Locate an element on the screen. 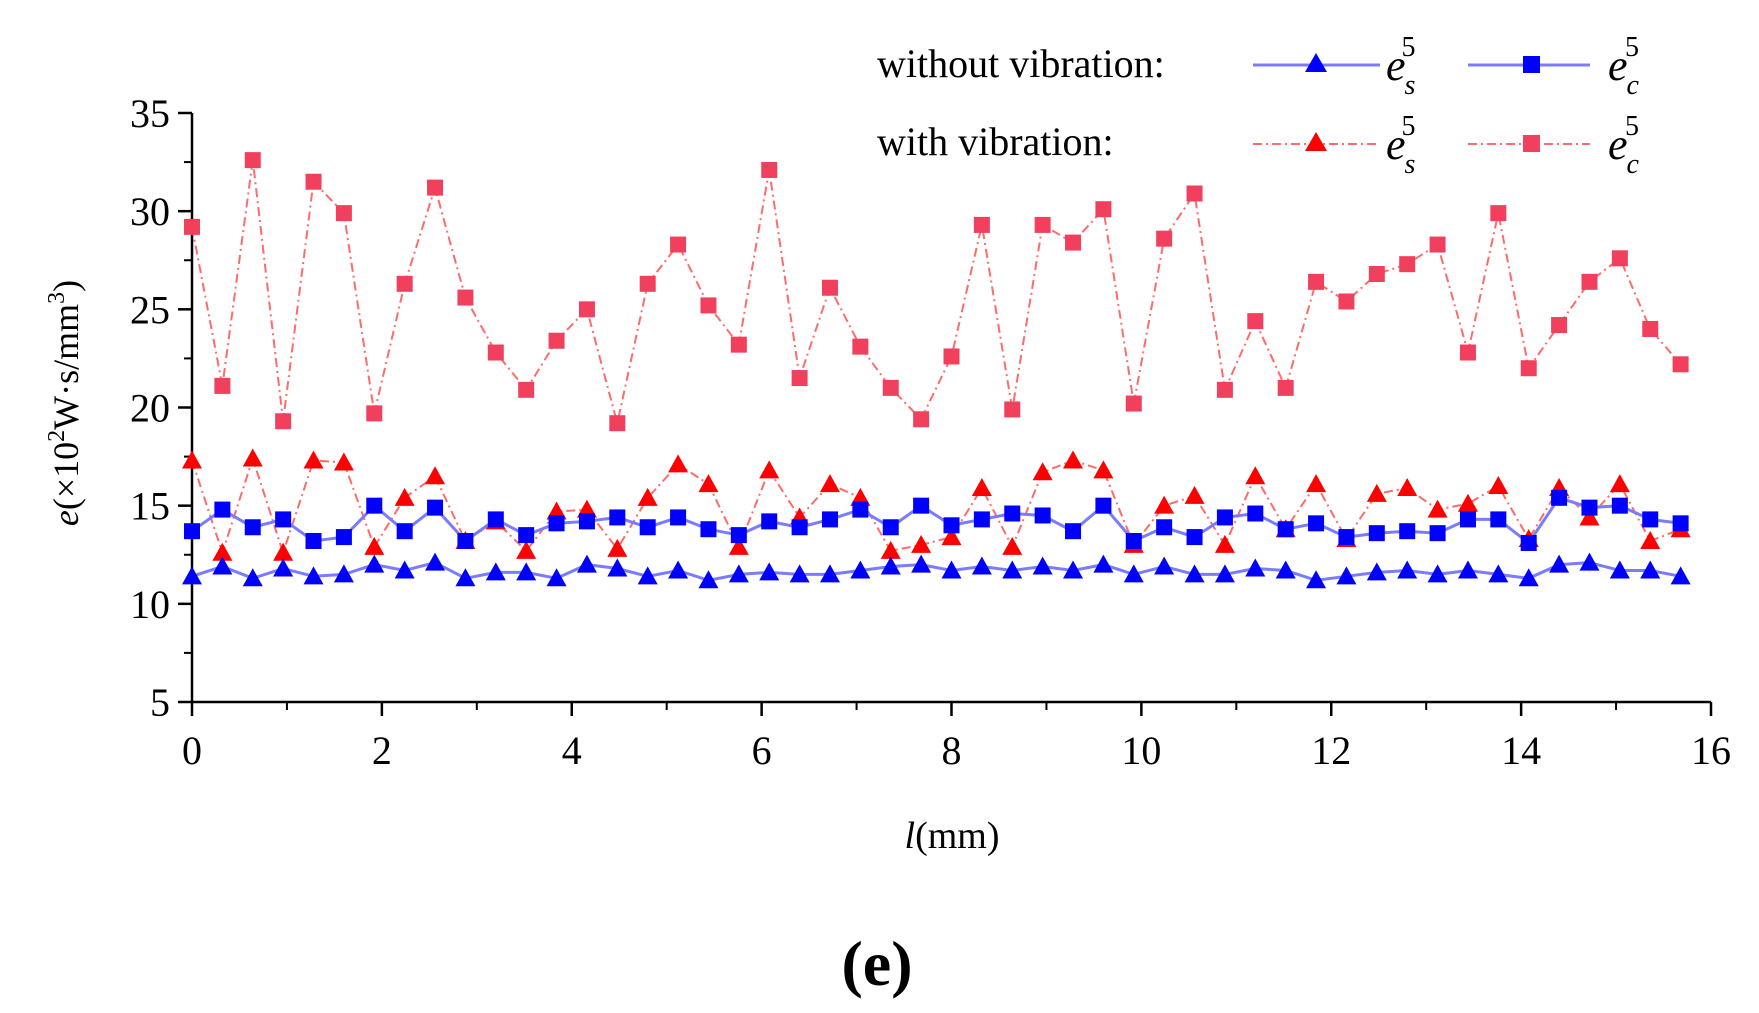 This screenshot has width=1759, height=1013. x-tick-label: 14 is located at coordinates (1521, 750).